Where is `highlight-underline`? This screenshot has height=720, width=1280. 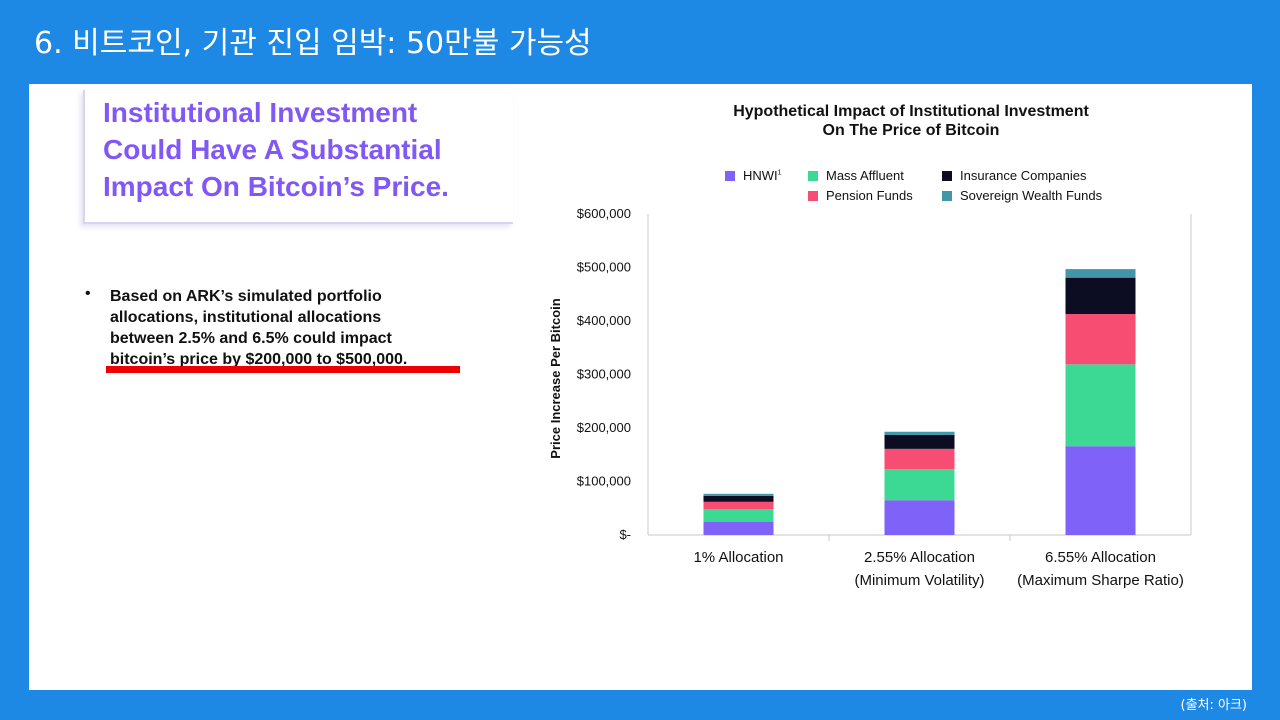
highlight-underline is located at coordinates (283, 369).